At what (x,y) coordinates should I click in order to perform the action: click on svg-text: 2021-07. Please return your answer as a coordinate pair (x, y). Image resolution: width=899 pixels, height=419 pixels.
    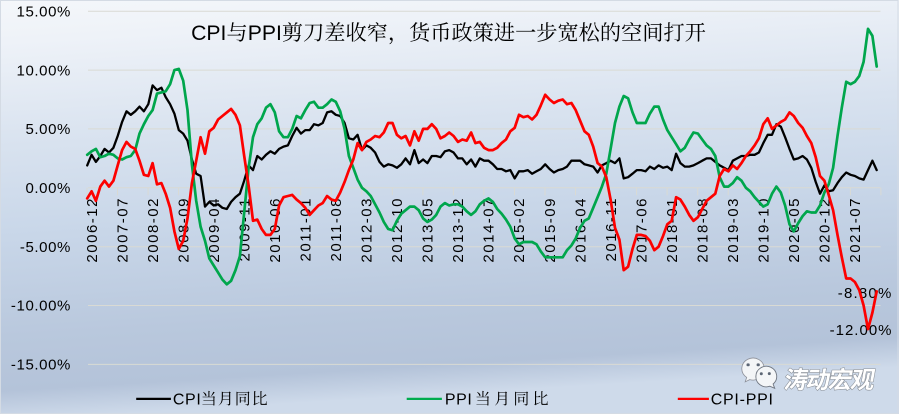
    Looking at the image, I should click on (855, 230).